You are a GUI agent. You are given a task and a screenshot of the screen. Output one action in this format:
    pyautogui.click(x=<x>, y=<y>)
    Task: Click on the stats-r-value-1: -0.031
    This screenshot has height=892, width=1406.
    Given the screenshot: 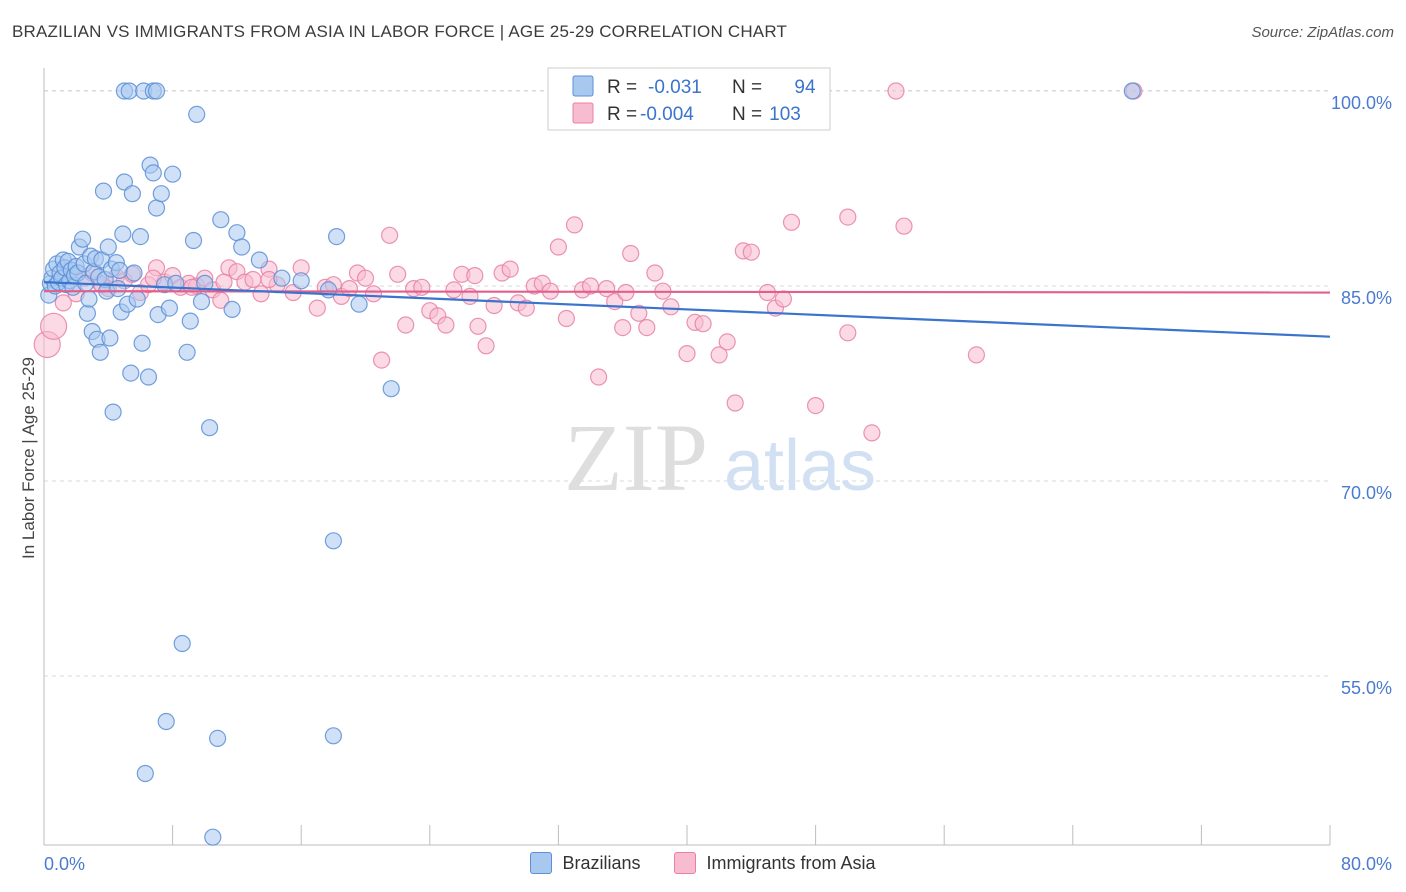 What is the action you would take?
    pyautogui.click(x=675, y=87)
    